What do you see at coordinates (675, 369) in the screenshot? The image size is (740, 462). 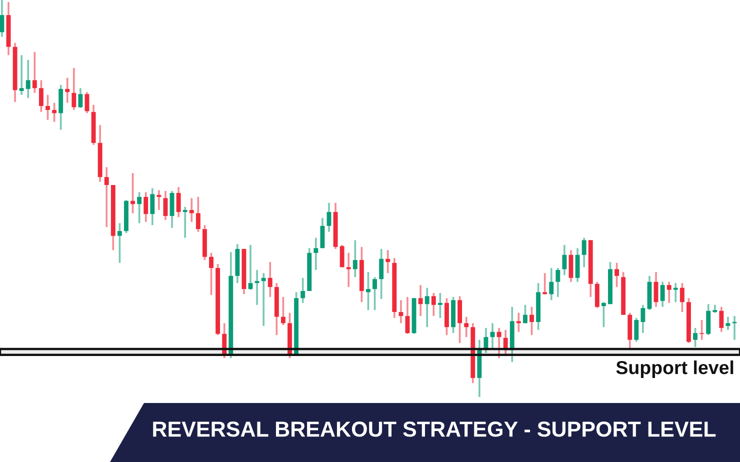 I see `band-label: Support level` at bounding box center [675, 369].